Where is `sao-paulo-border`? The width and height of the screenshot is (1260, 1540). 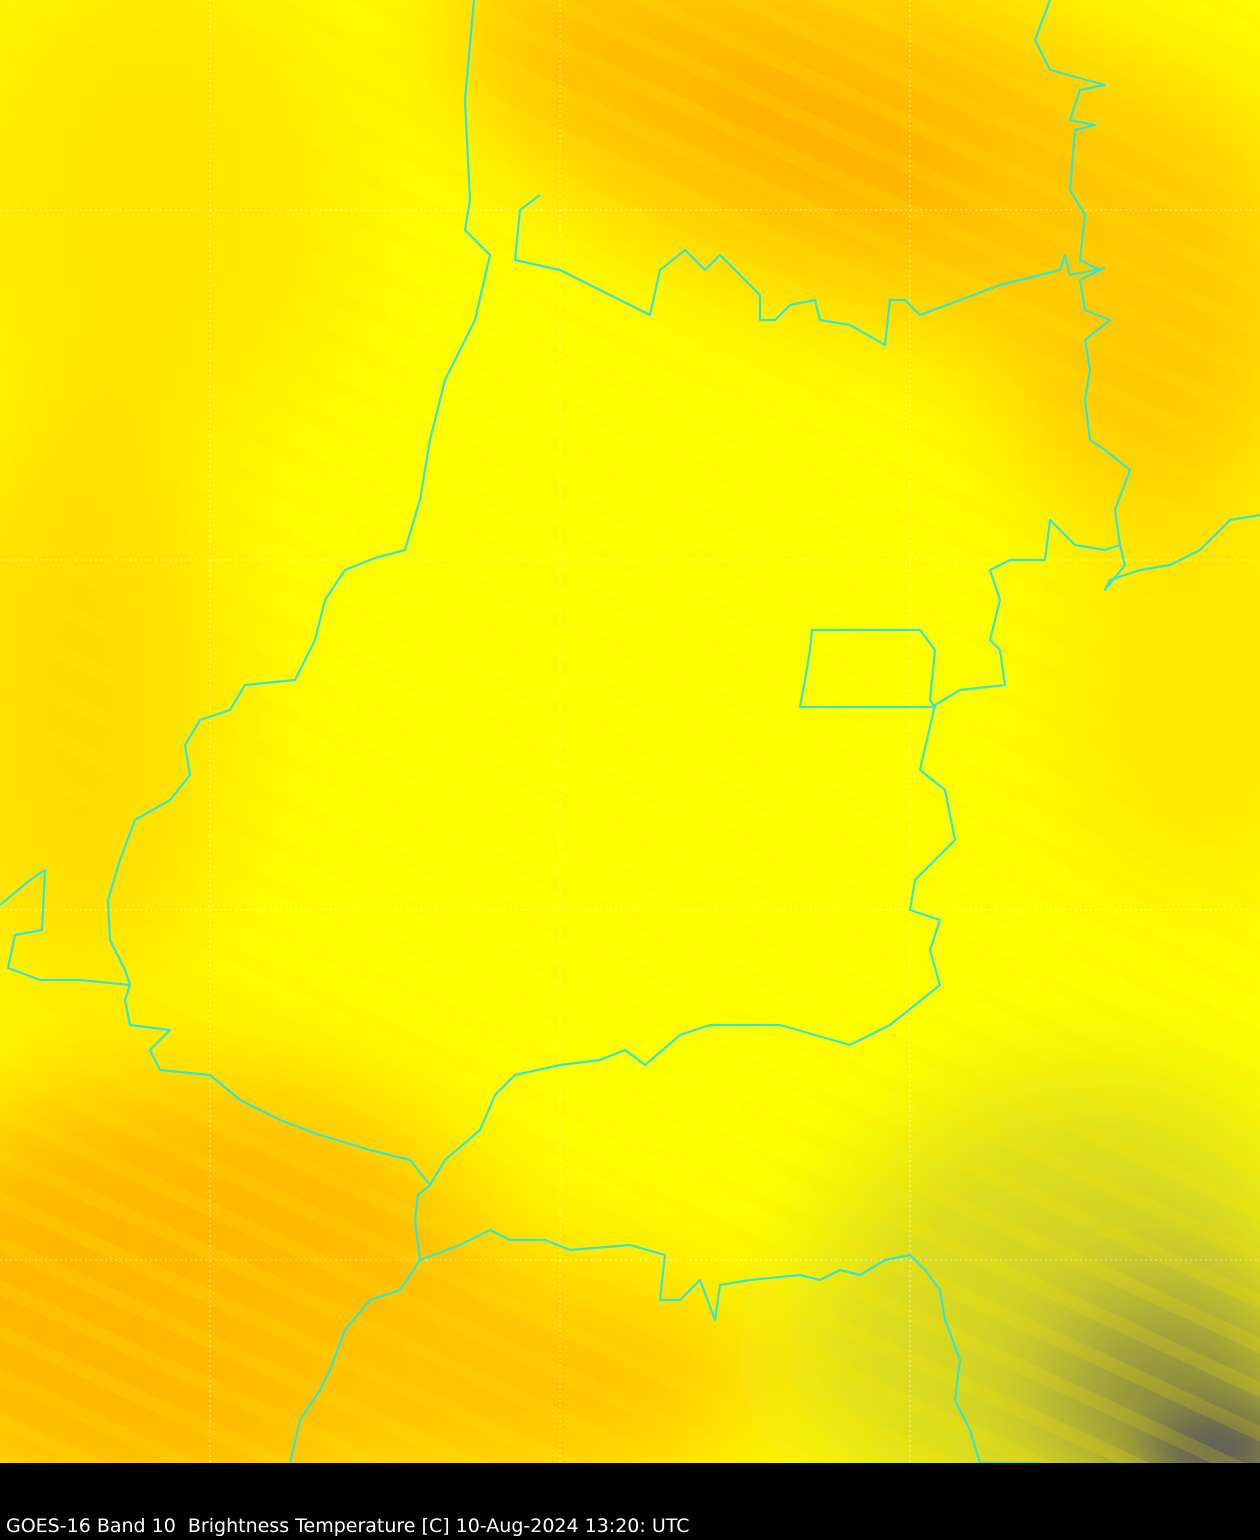 sao-paulo-border is located at coordinates (729, 1345).